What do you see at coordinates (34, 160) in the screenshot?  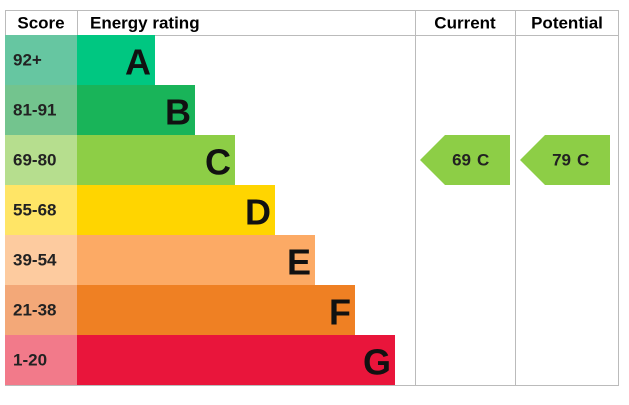 I see `score-label: 69-80` at bounding box center [34, 160].